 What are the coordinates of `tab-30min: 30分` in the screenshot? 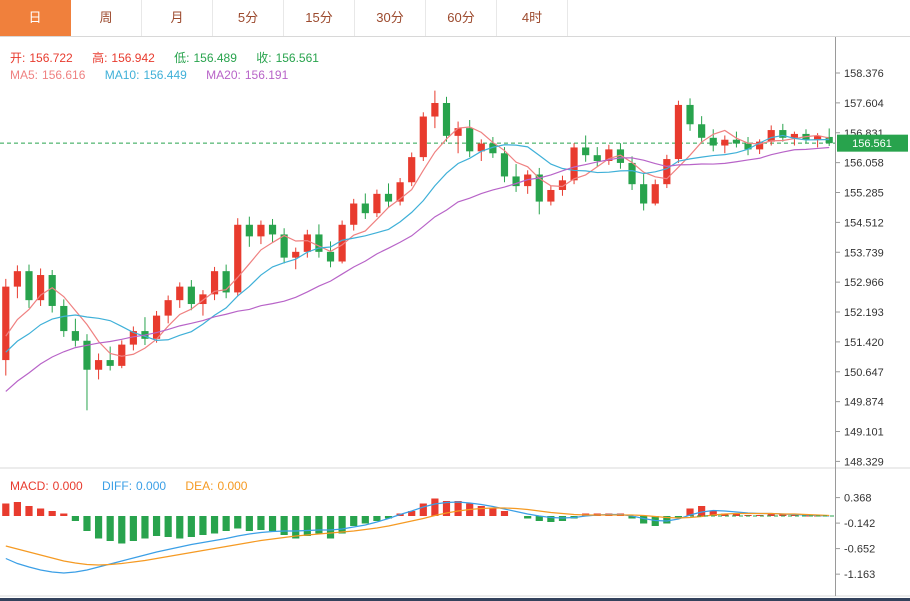 It's located at (390, 18).